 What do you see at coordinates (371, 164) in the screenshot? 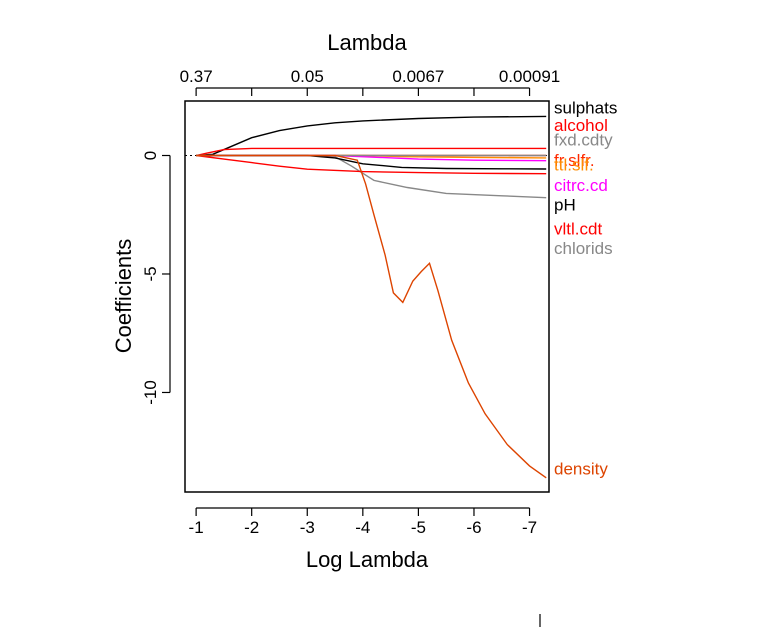
I see `series-line-vltl-cdt` at bounding box center [371, 164].